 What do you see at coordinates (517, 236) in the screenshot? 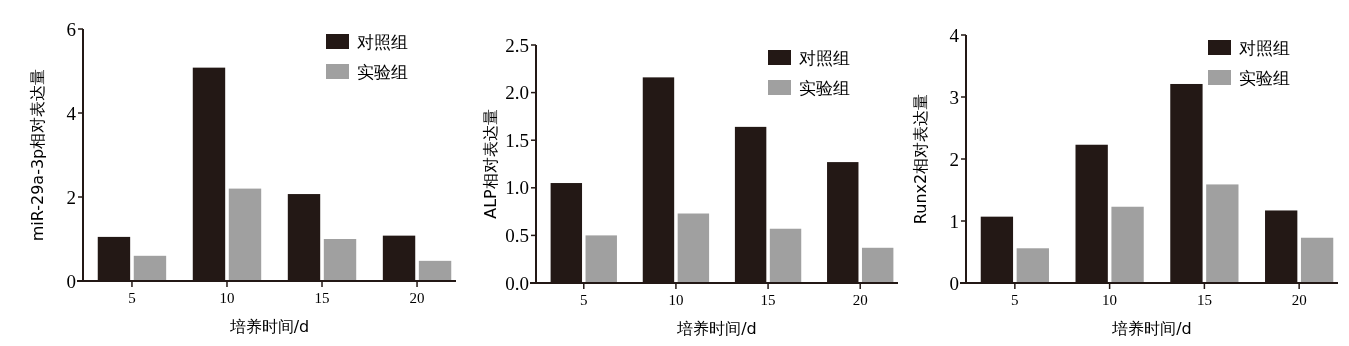
I see `y-tick-label: 0.5` at bounding box center [517, 236].